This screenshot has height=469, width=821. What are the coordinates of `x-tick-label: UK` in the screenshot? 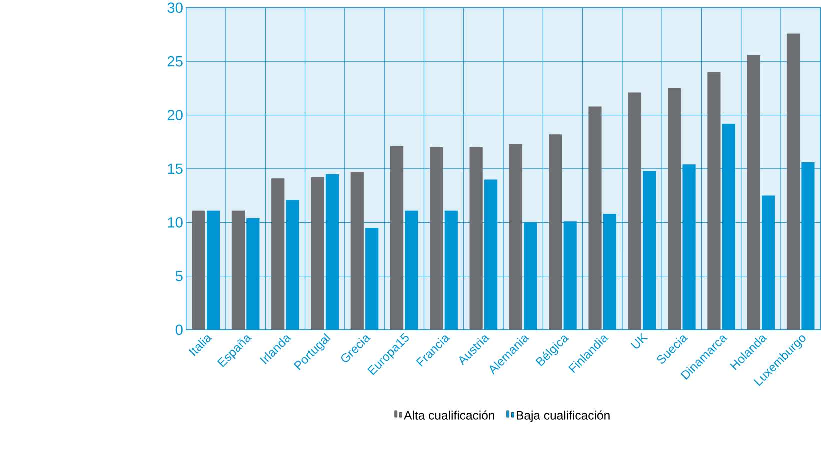 It's located at (639, 341).